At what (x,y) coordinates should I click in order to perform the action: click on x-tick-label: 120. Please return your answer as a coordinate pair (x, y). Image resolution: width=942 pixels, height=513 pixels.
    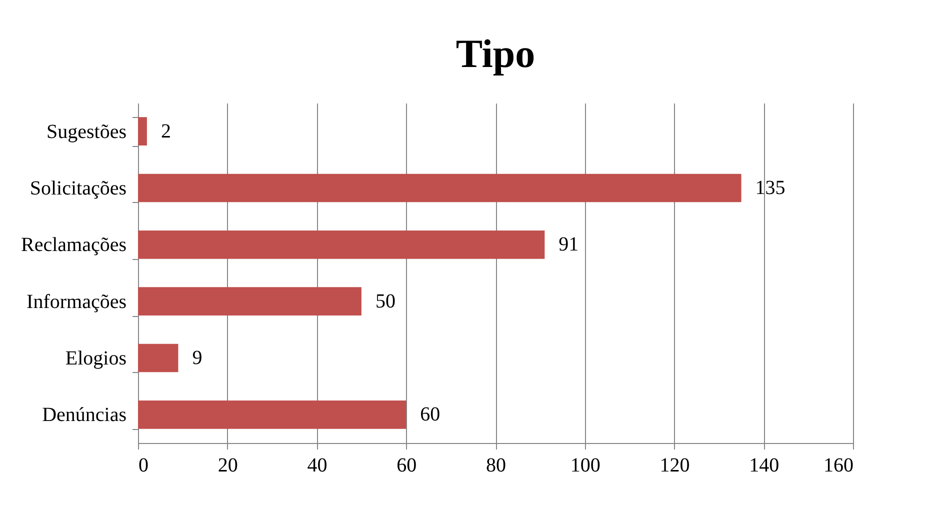
    Looking at the image, I should click on (675, 465).